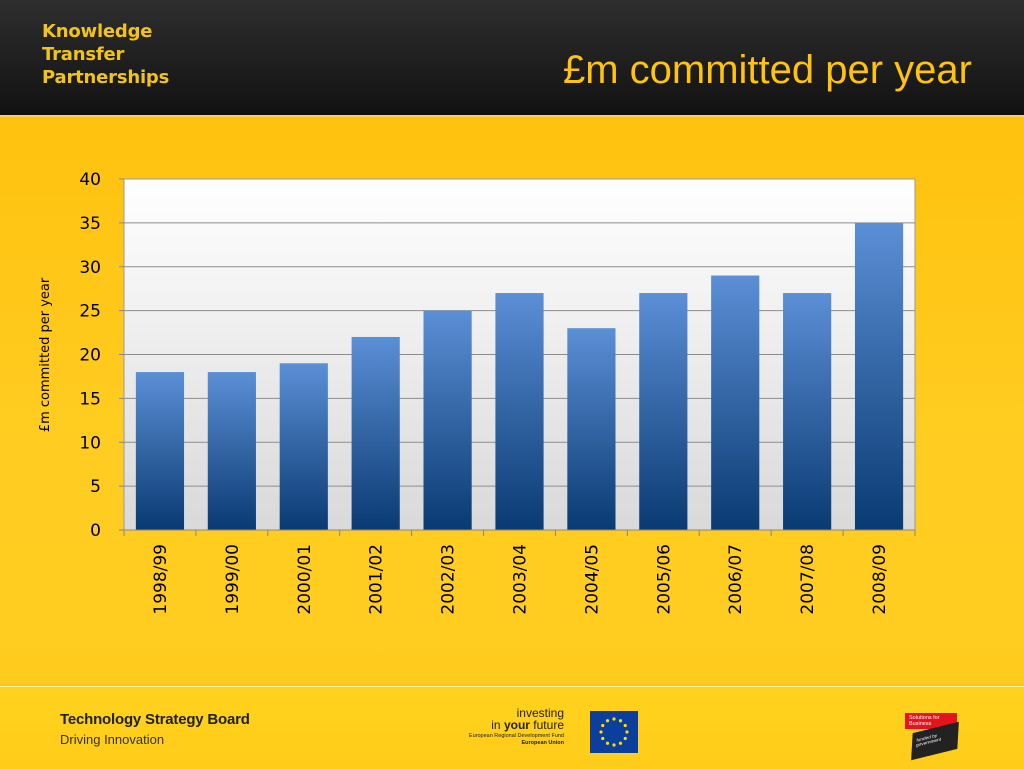 Image resolution: width=1024 pixels, height=769 pixels. Describe the element at coordinates (155, 719) in the screenshot. I see `tsb-name: Technology Strategy Board` at that location.